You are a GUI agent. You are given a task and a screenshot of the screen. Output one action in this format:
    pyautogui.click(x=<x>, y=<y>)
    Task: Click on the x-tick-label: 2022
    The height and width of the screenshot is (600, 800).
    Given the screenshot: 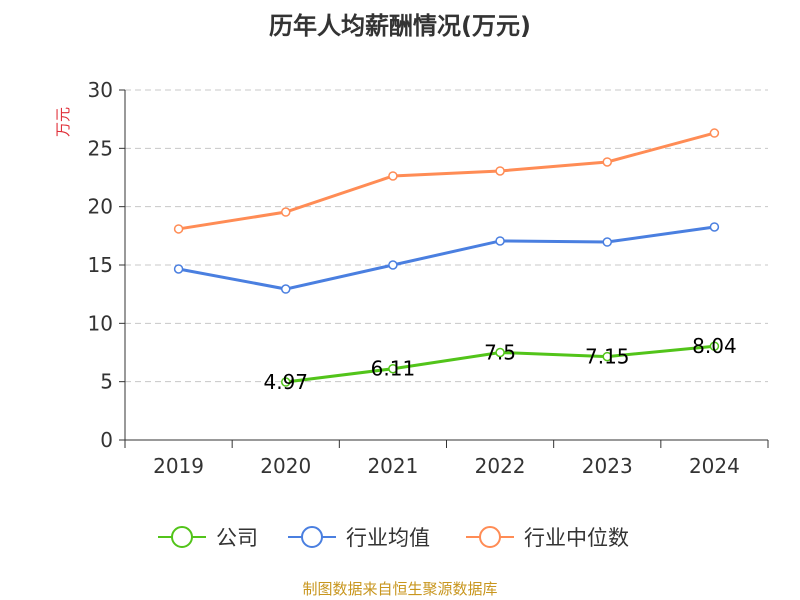 What is the action you would take?
    pyautogui.click(x=500, y=466)
    